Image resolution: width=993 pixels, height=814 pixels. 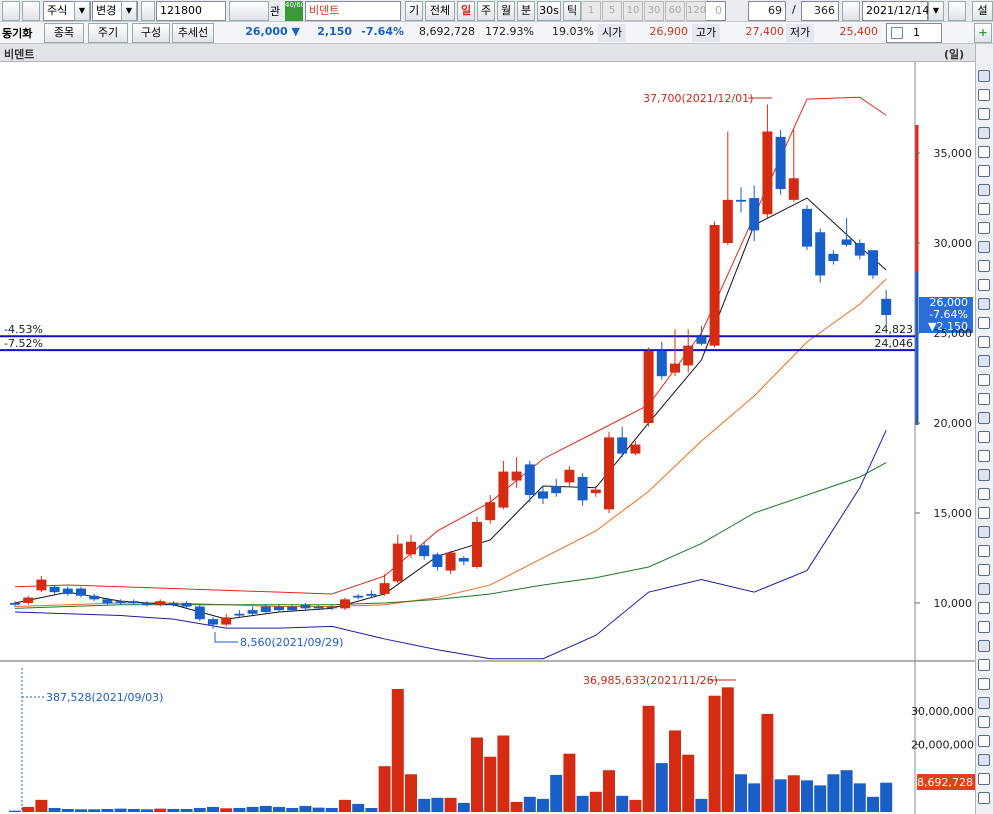 What do you see at coordinates (654, 11) in the screenshot?
I see `minute-button: 30` at bounding box center [654, 11].